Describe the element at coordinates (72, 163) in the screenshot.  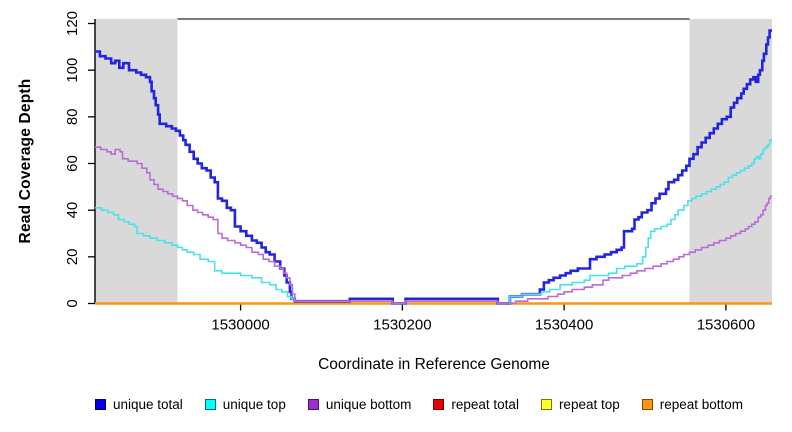
I see `y-tick-label: 60` at that location.